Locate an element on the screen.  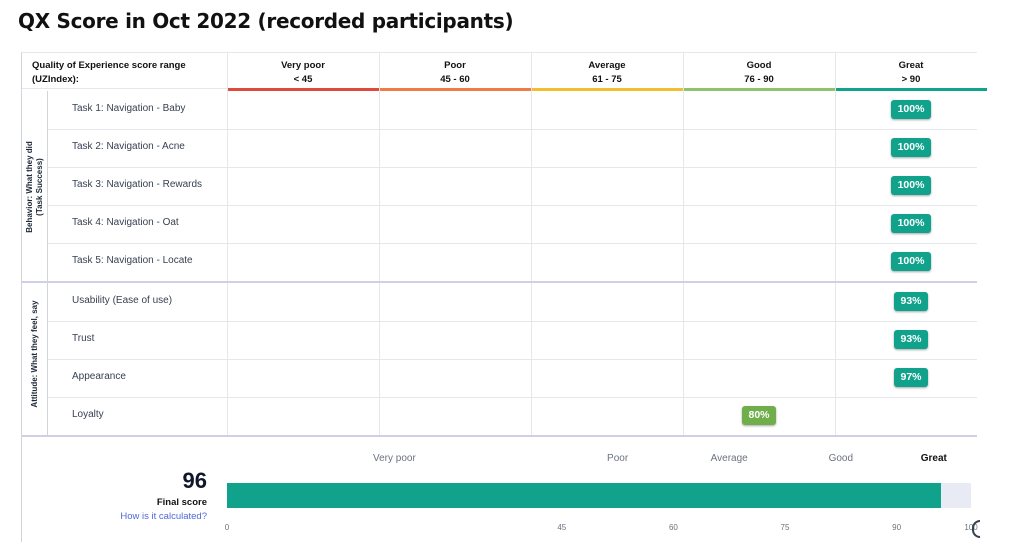
group-label-line1: Attitude: What they feel, say is located at coordinates (34, 354).